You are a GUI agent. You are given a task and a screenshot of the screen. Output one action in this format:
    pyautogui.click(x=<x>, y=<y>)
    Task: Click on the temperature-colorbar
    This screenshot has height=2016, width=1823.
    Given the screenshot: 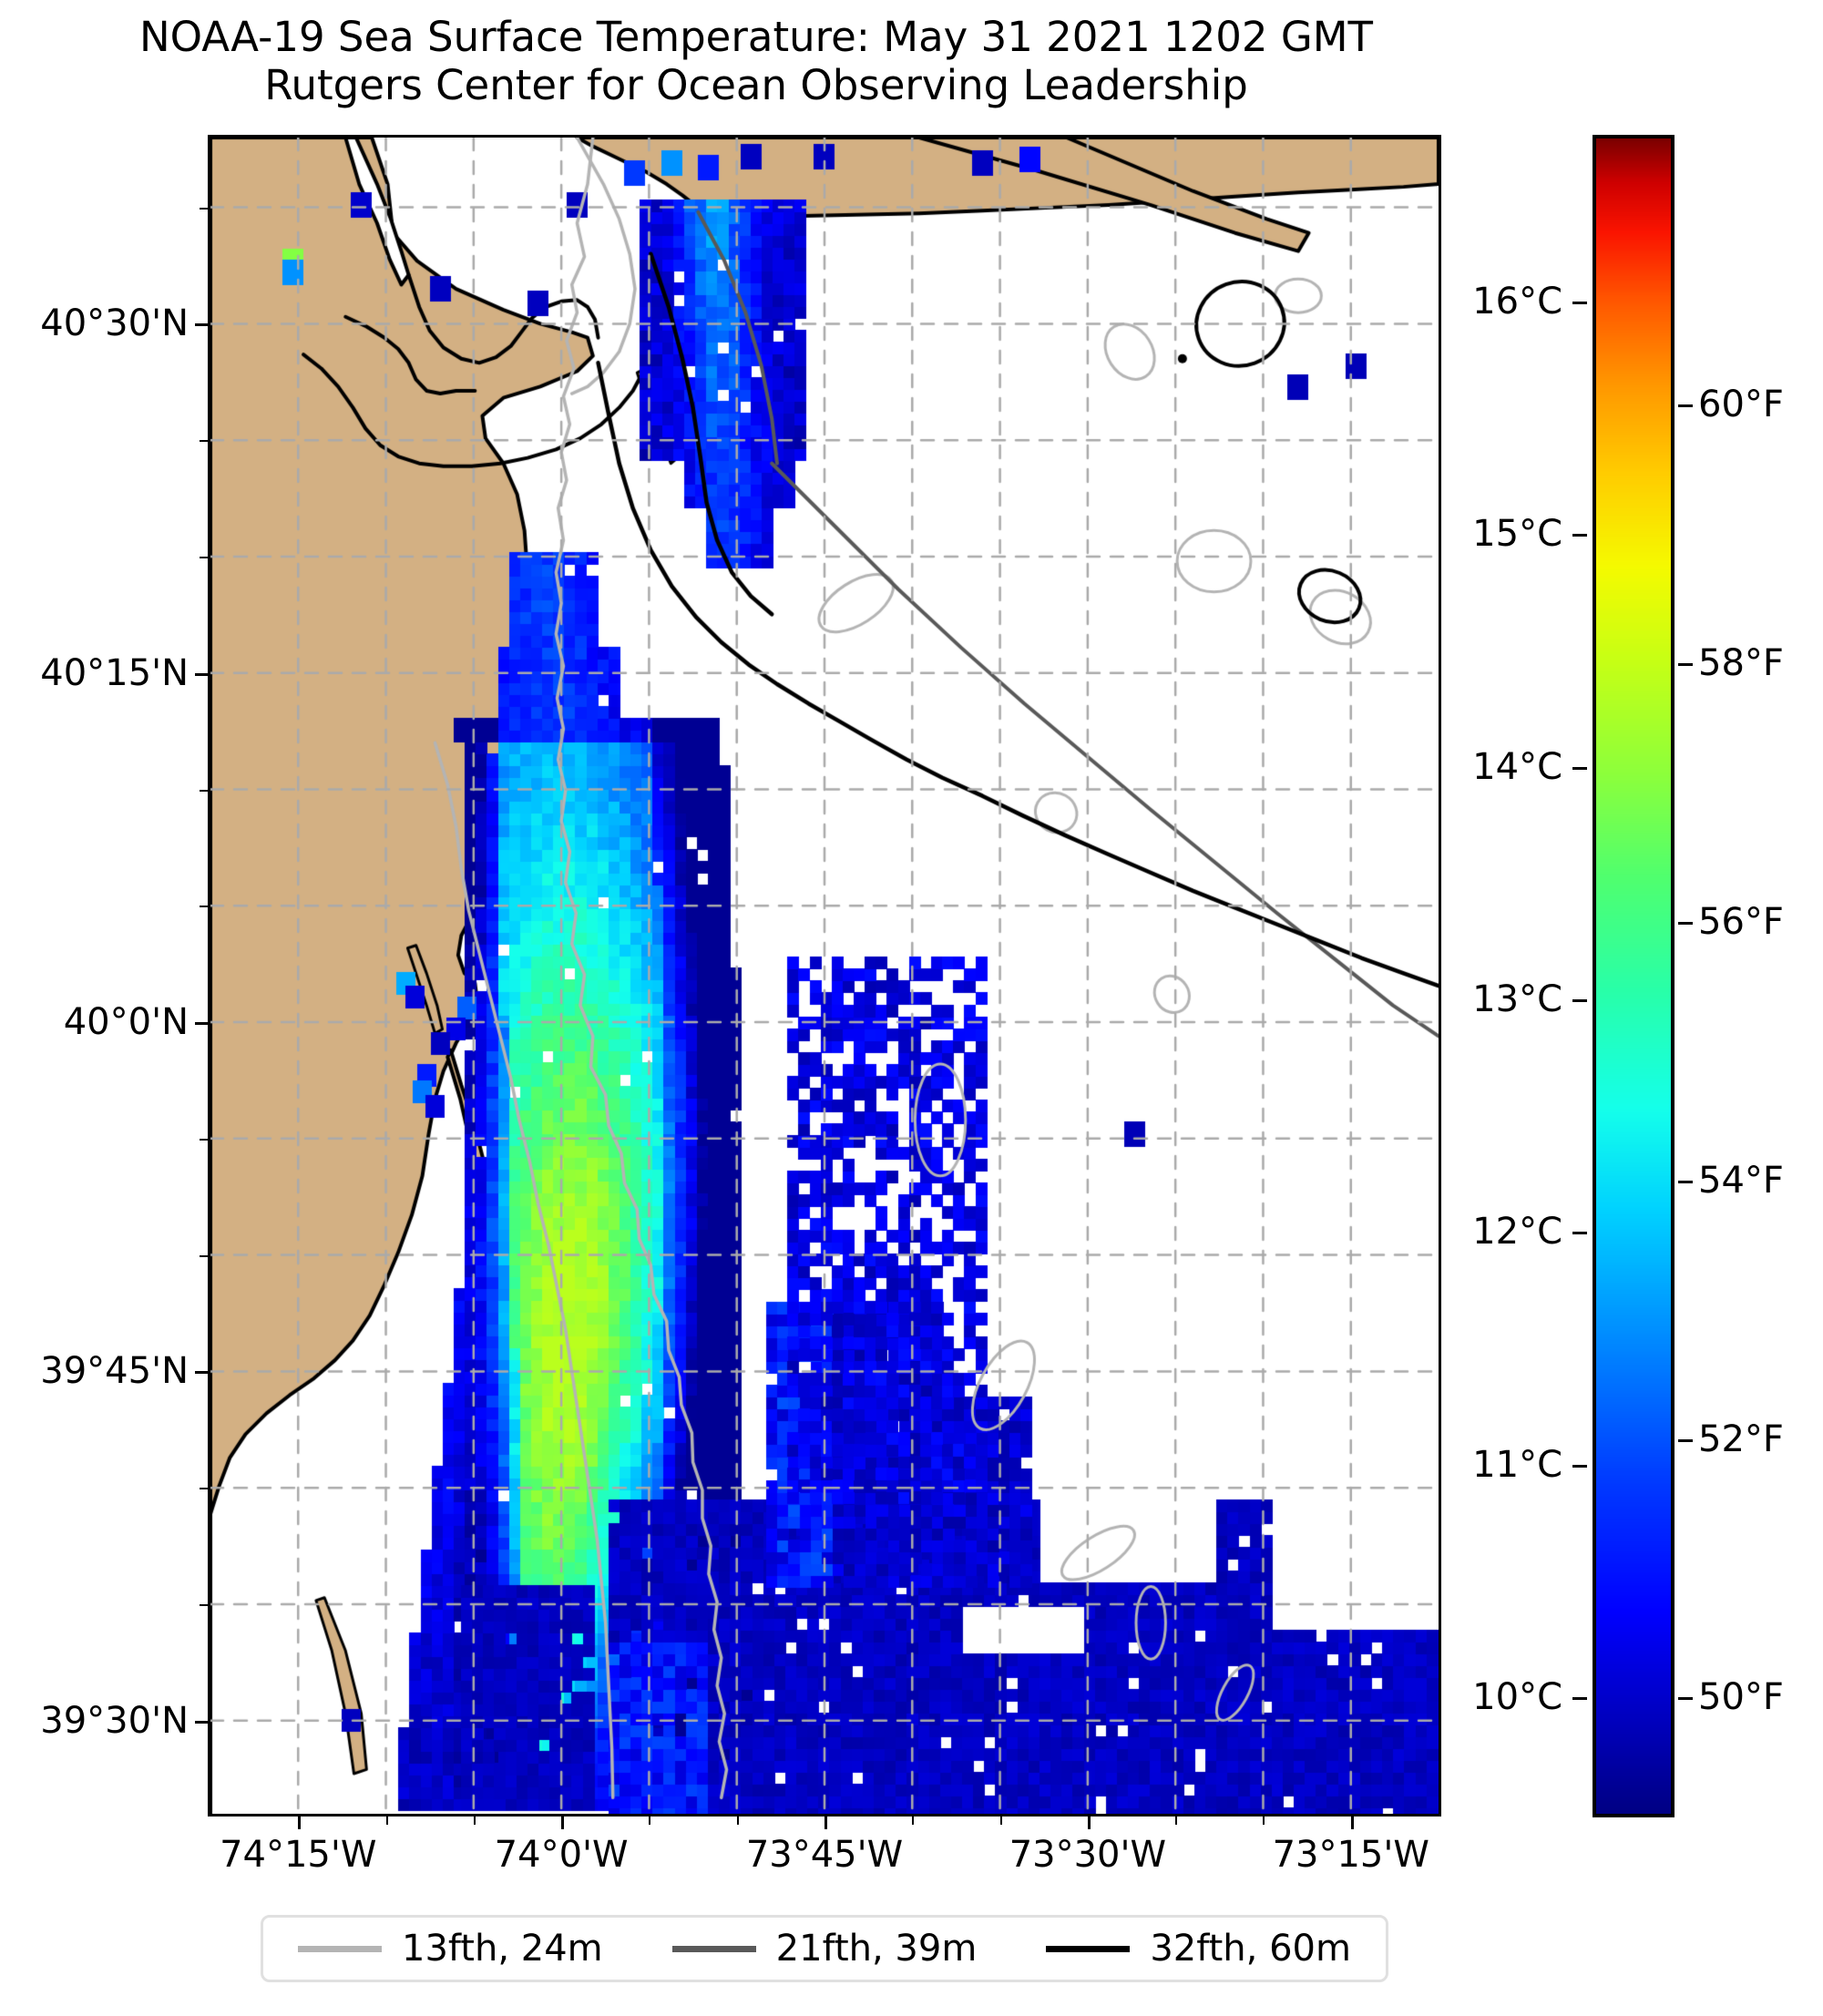 What is the action you would take?
    pyautogui.click(x=1633, y=976)
    